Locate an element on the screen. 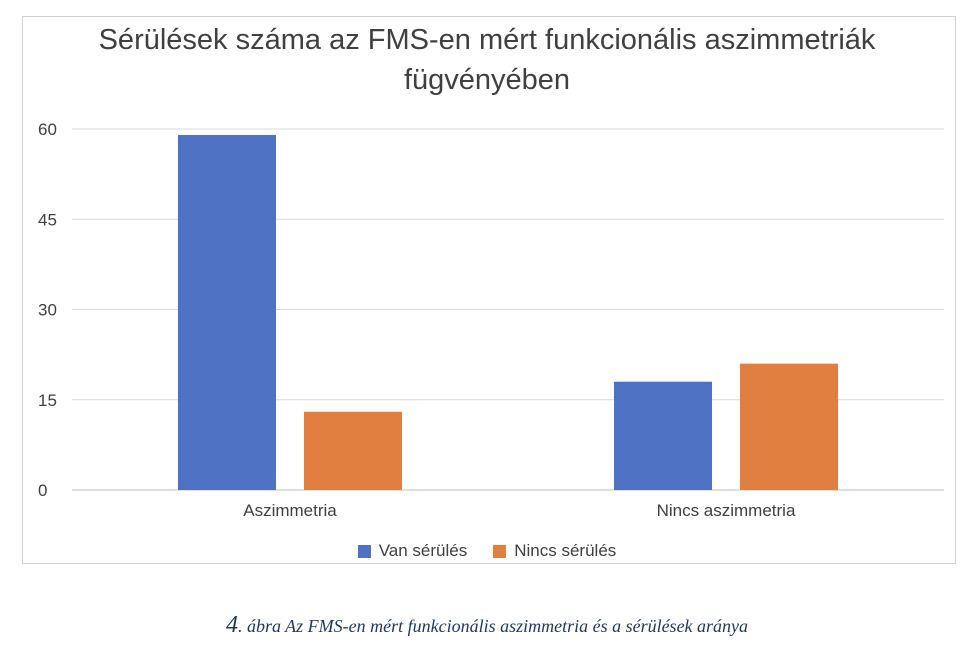 Image resolution: width=974 pixels, height=662 pixels. legend-swatch-nincs-serules is located at coordinates (500, 551).